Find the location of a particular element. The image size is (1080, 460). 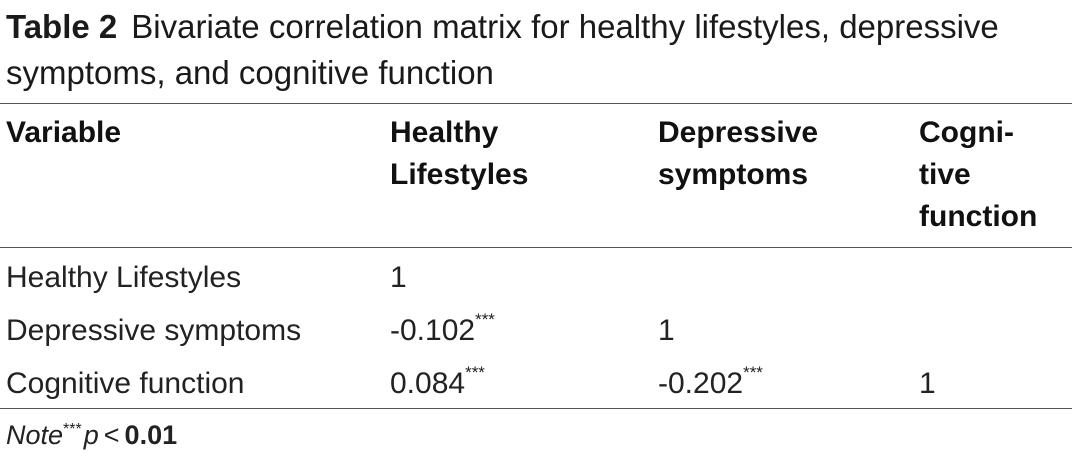

header-healthy-lifestyles: Healthy Lifestyles is located at coordinates (459, 153).